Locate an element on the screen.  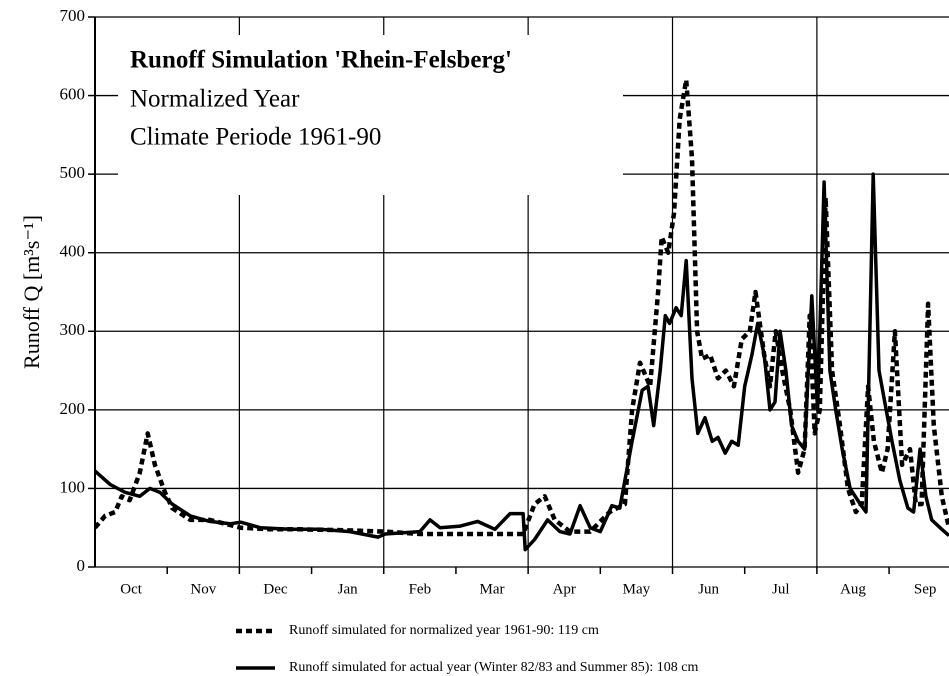
x-tick-label: Aug is located at coordinates (853, 589).